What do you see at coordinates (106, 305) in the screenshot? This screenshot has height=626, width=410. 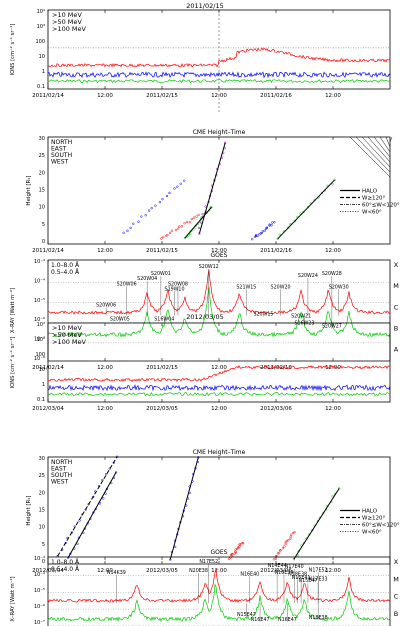 I see `goes-flare-label: S20W06` at bounding box center [106, 305].